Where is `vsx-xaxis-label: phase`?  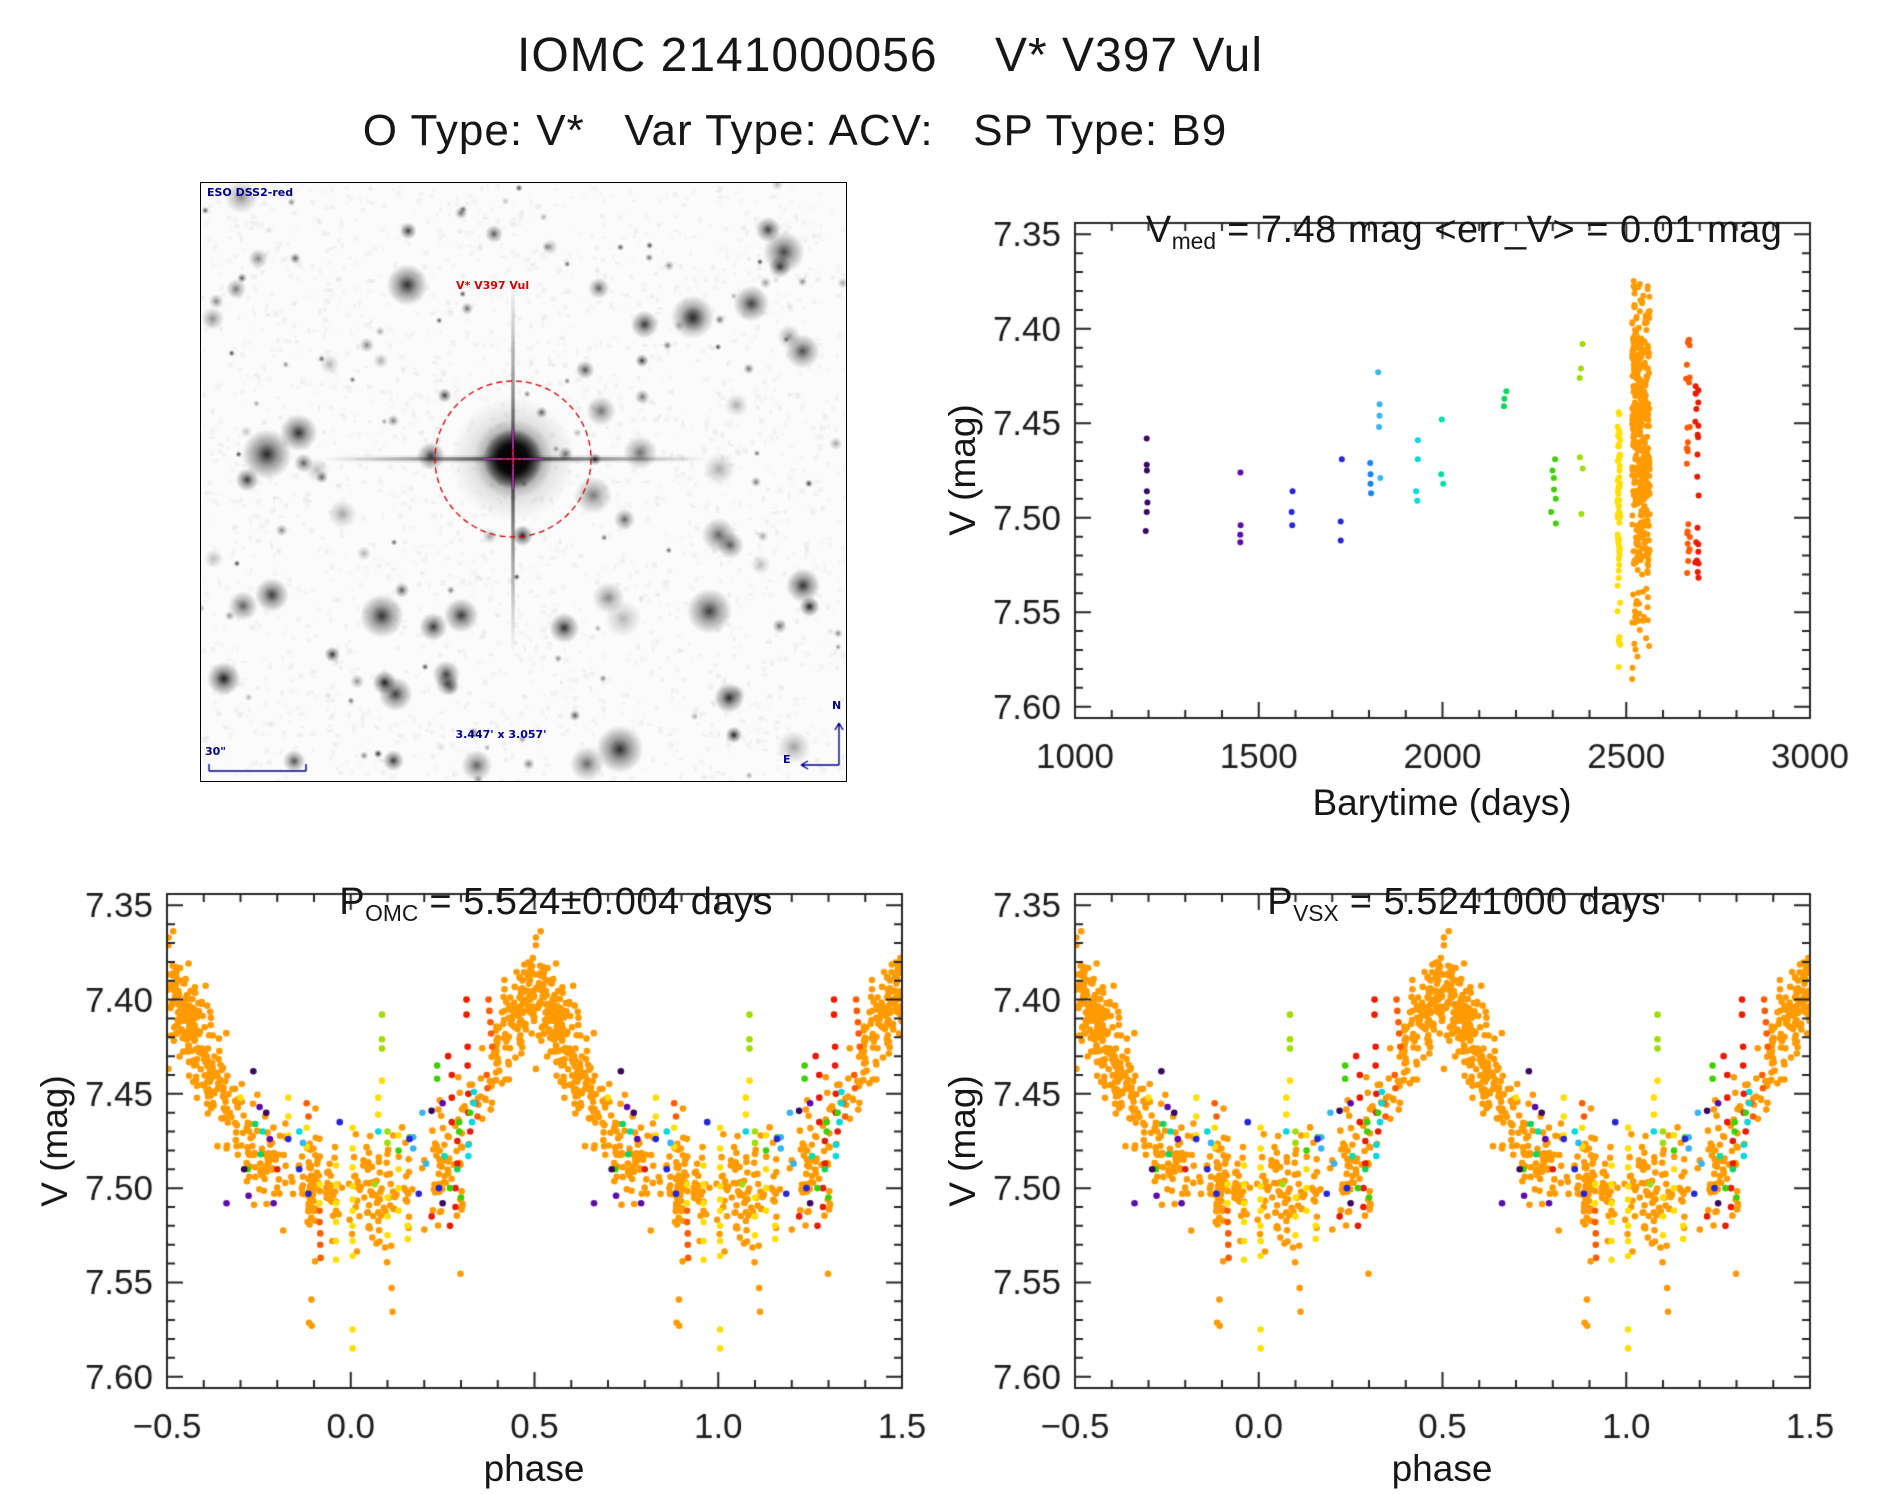 vsx-xaxis-label: phase is located at coordinates (1442, 1468).